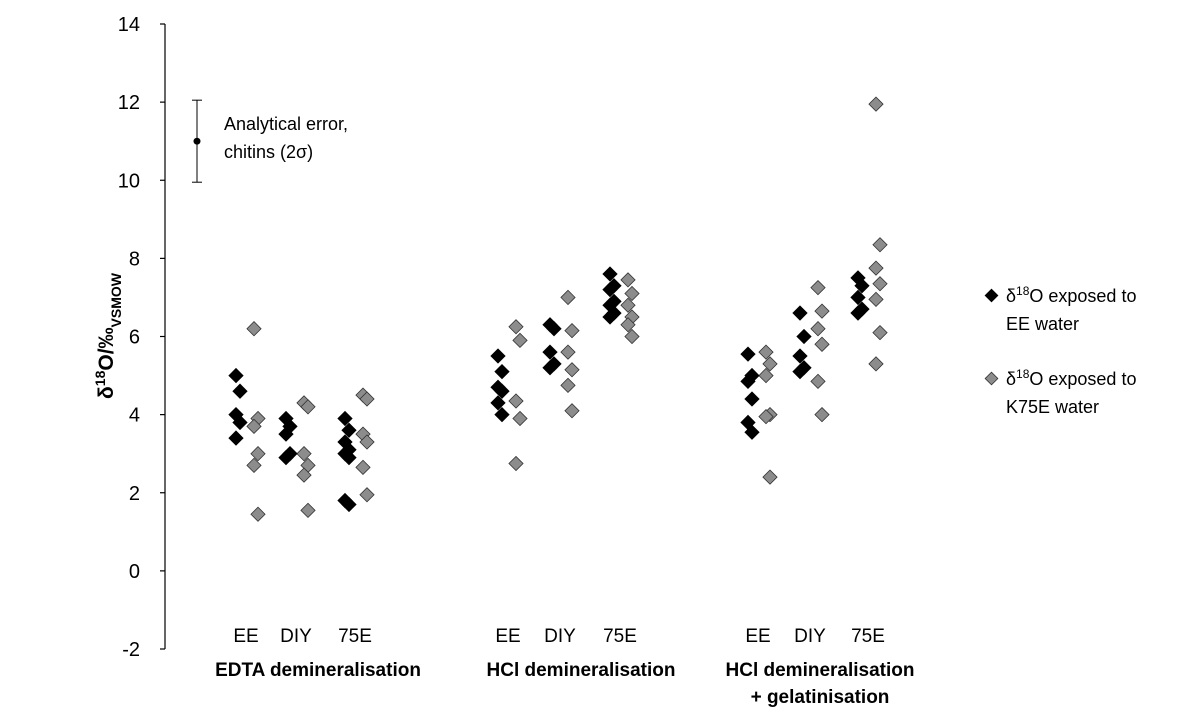 This screenshot has height=718, width=1179. Describe the element at coordinates (106, 348) in the screenshot. I see `y-label-mid: O/‰` at that location.